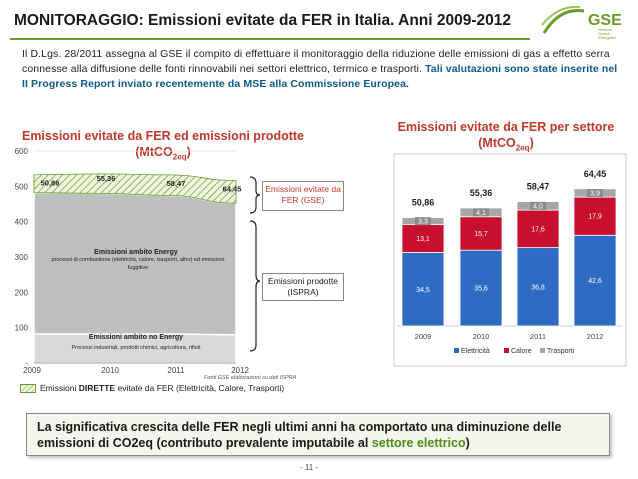 This screenshot has height=479, width=638. What do you see at coordinates (22, 328) in the screenshot?
I see `y-tick-label: 100` at bounding box center [22, 328].